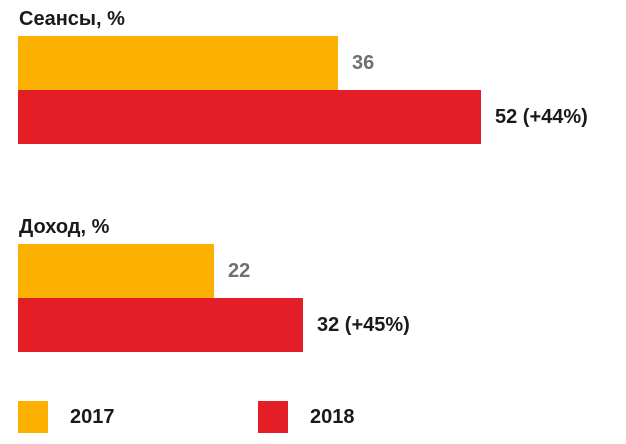  What do you see at coordinates (363, 325) in the screenshot?
I see `value-label-revenue-2018: 32 (+45%)` at bounding box center [363, 325].